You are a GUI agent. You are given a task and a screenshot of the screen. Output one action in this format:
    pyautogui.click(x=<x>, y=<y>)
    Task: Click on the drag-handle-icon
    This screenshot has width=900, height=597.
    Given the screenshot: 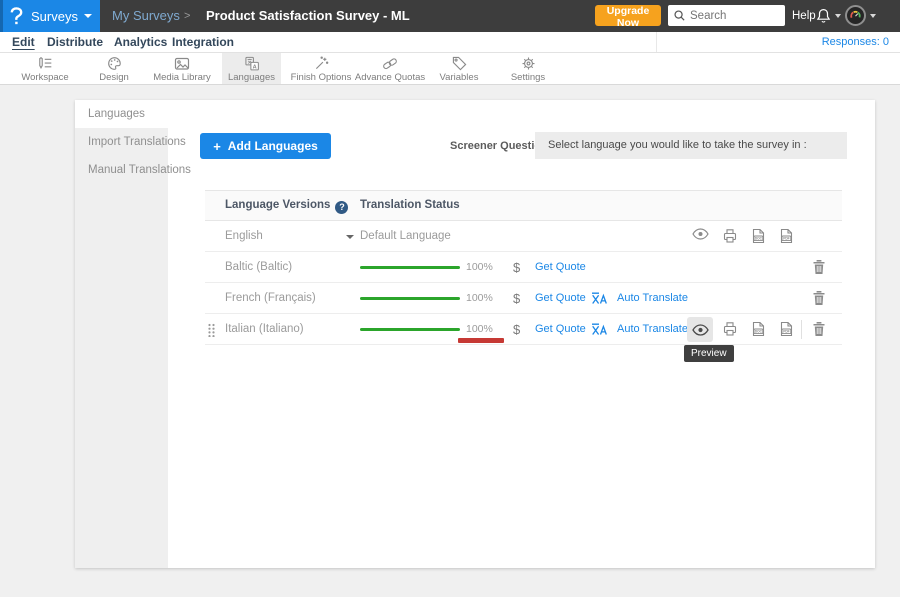 What is the action you would take?
    pyautogui.click(x=211, y=330)
    